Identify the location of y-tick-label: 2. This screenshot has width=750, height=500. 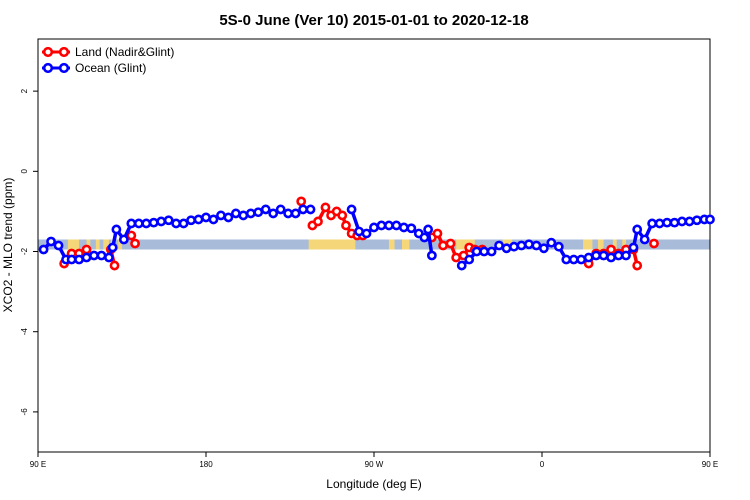
(24, 90).